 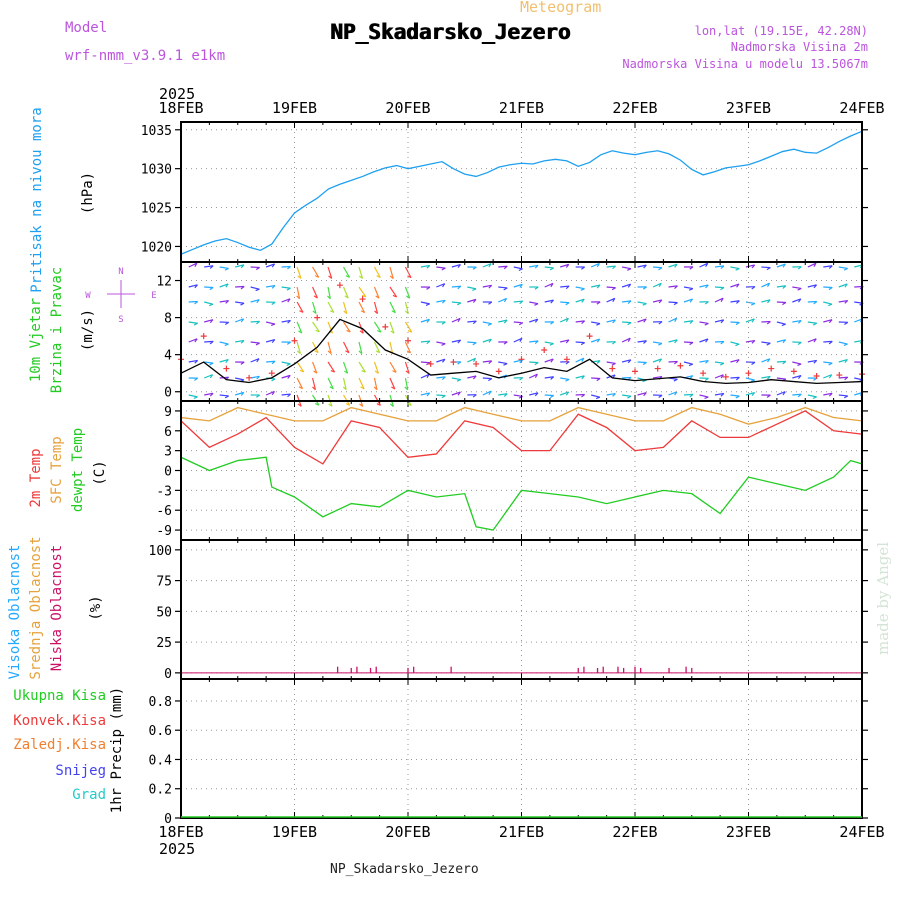 I want to click on y-tick-label: 0, so click(x=168, y=674).